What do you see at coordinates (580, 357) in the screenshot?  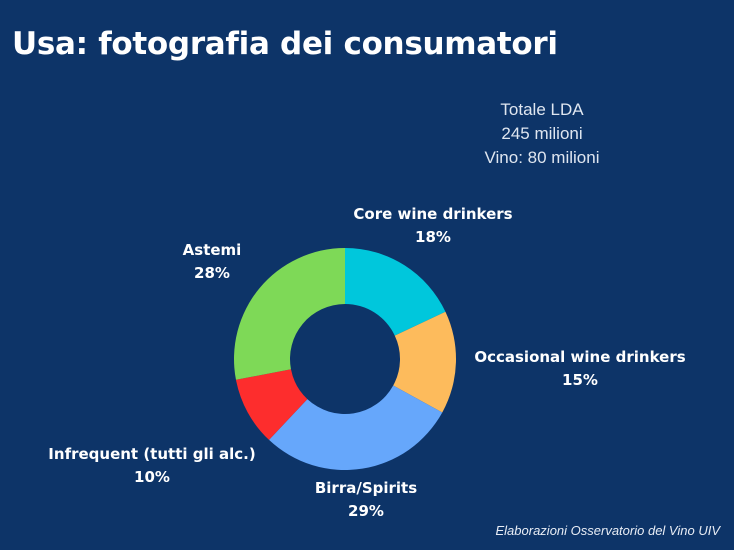 I see `label-category: Occasional wine drinkers` at bounding box center [580, 357].